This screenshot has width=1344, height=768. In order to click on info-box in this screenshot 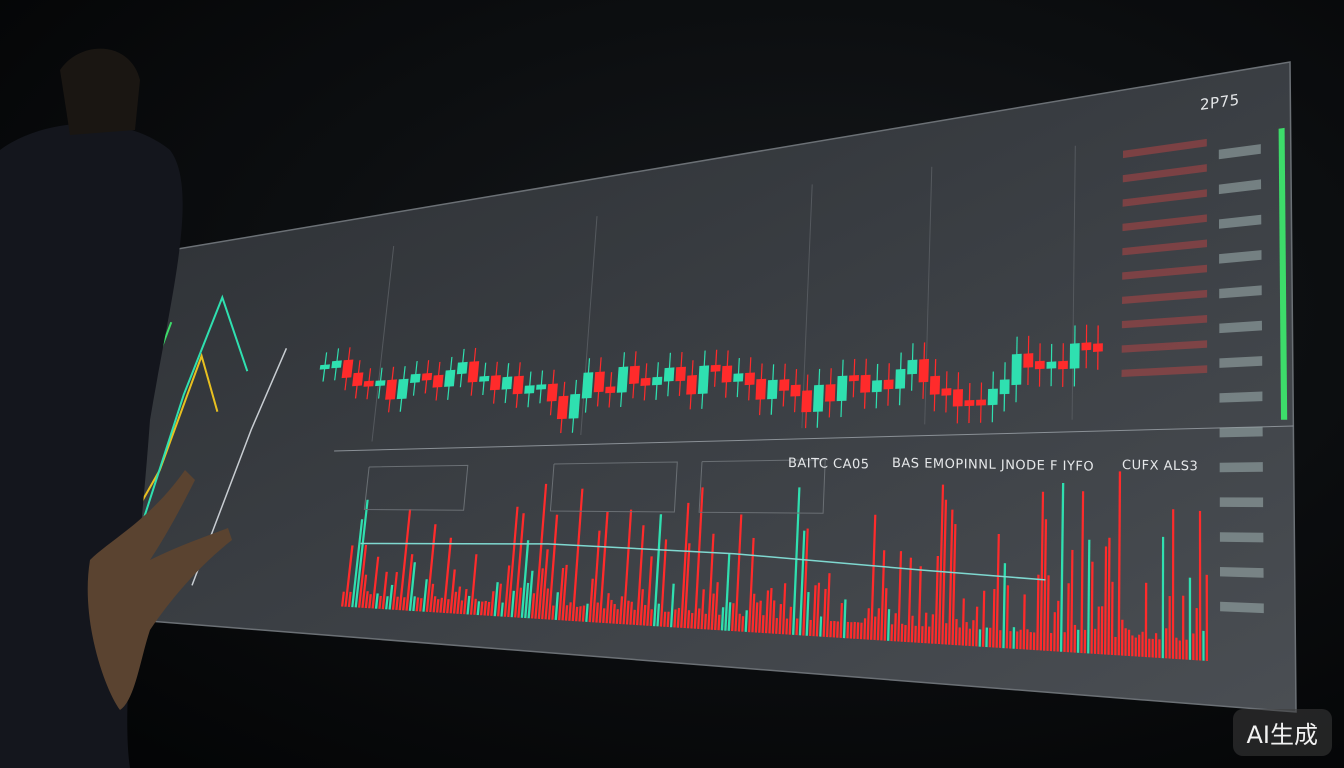, I will do `click(613, 487)`.